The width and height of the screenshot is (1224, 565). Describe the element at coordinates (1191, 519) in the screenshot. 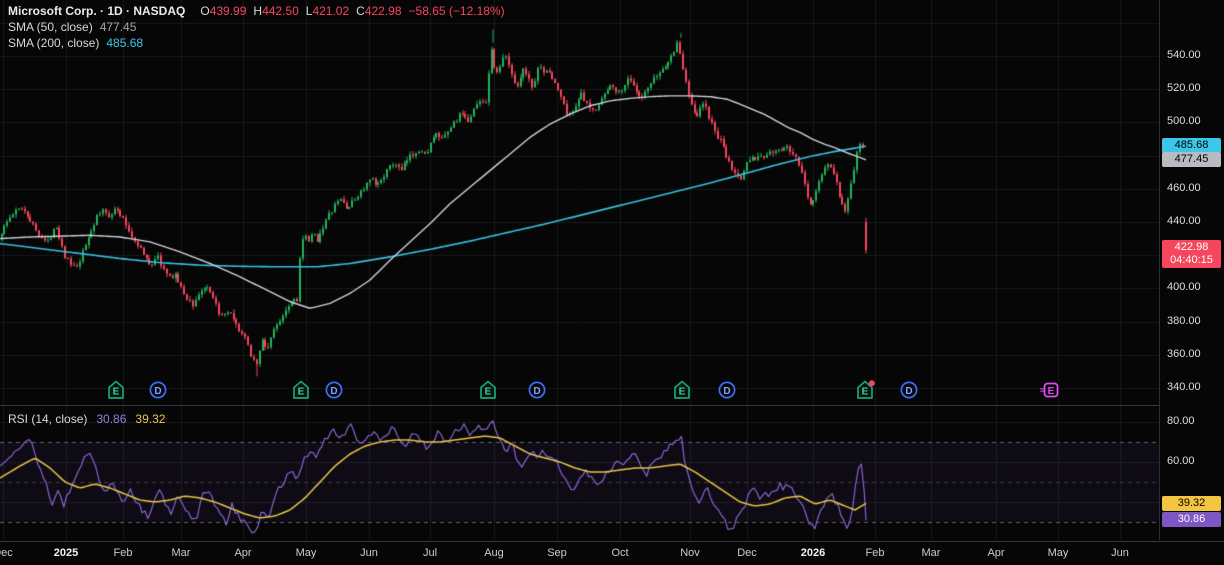

I see `rsi-badge: 30.86` at that location.